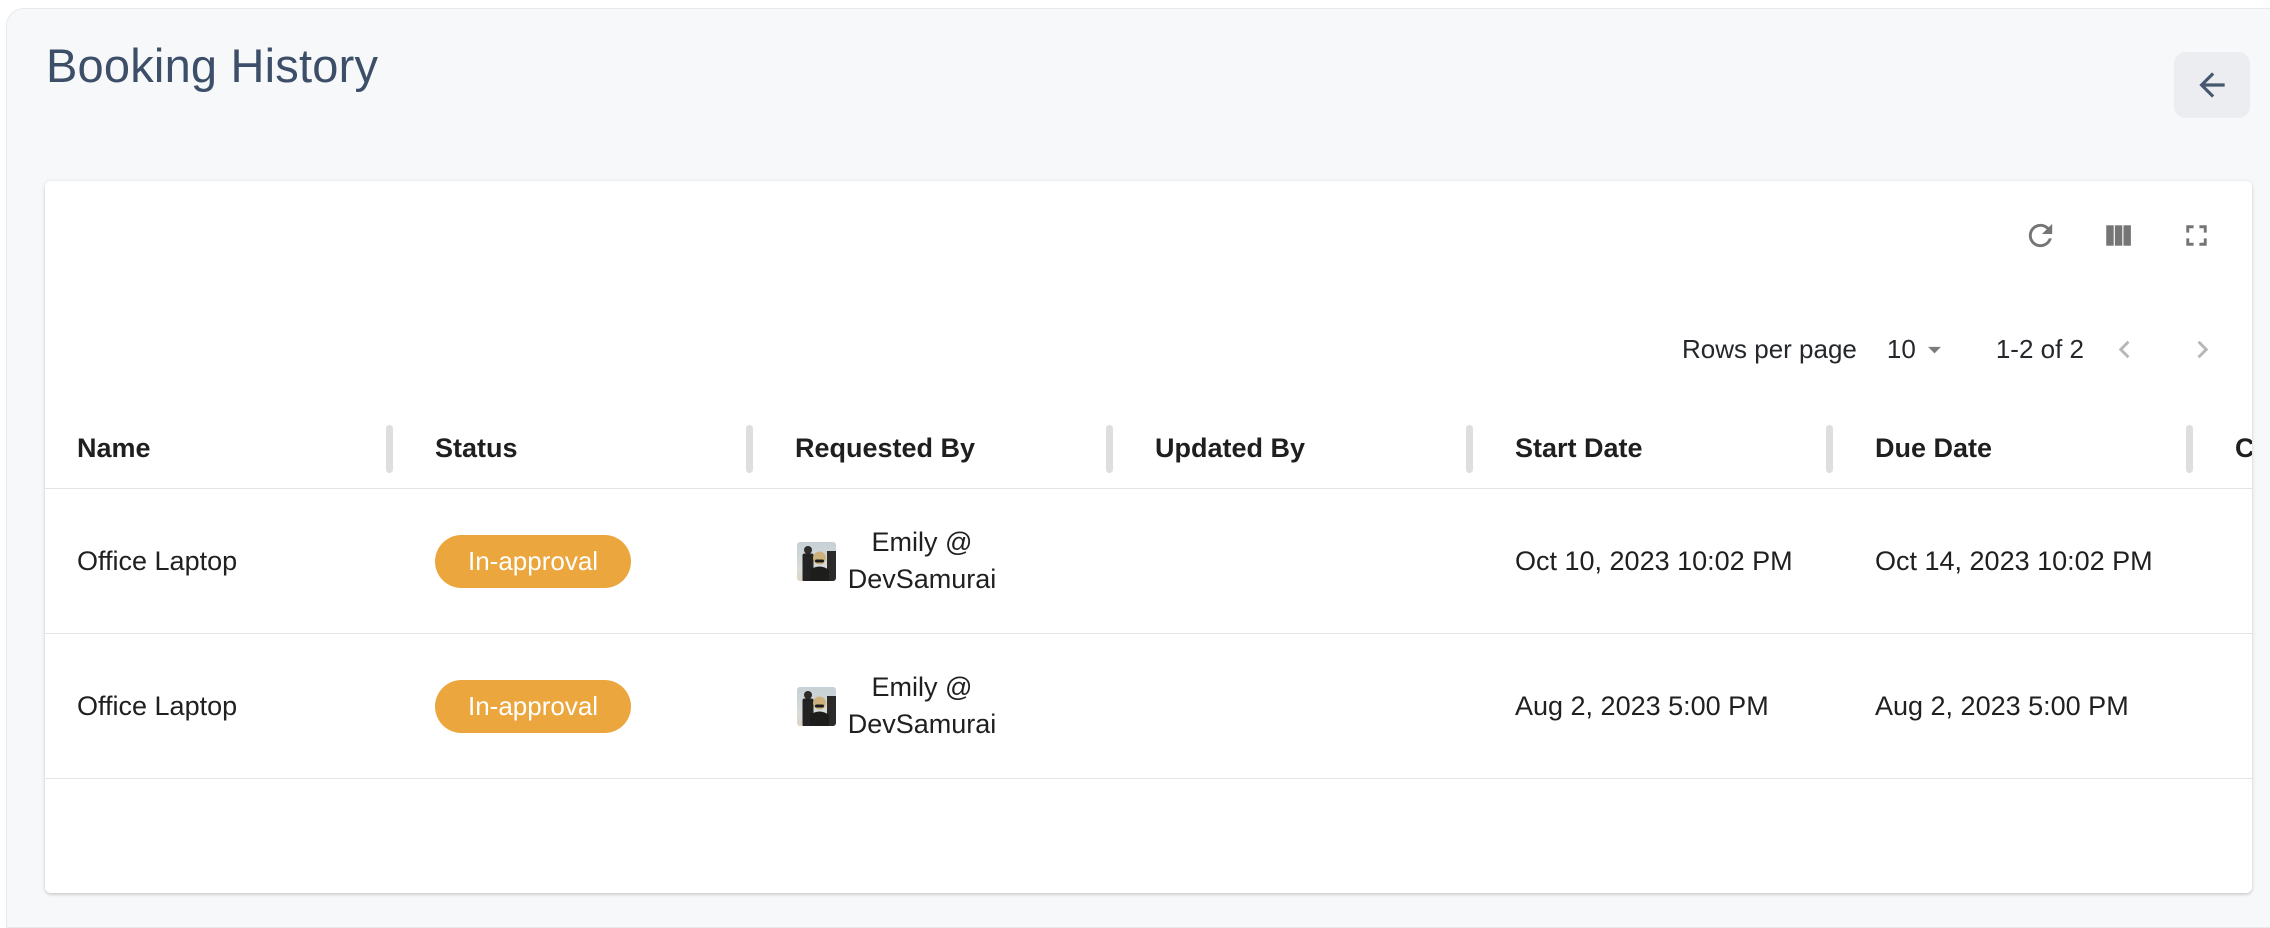 The height and width of the screenshot is (928, 2270). Describe the element at coordinates (1654, 560) in the screenshot. I see `cell-start-date: Oct 10, 2023 10:02 PM` at that location.